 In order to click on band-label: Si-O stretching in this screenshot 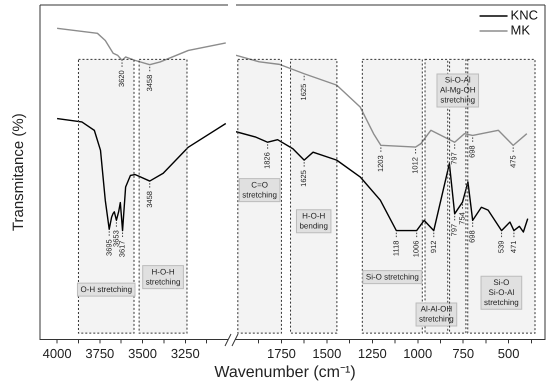, I will do `click(392, 277)`.